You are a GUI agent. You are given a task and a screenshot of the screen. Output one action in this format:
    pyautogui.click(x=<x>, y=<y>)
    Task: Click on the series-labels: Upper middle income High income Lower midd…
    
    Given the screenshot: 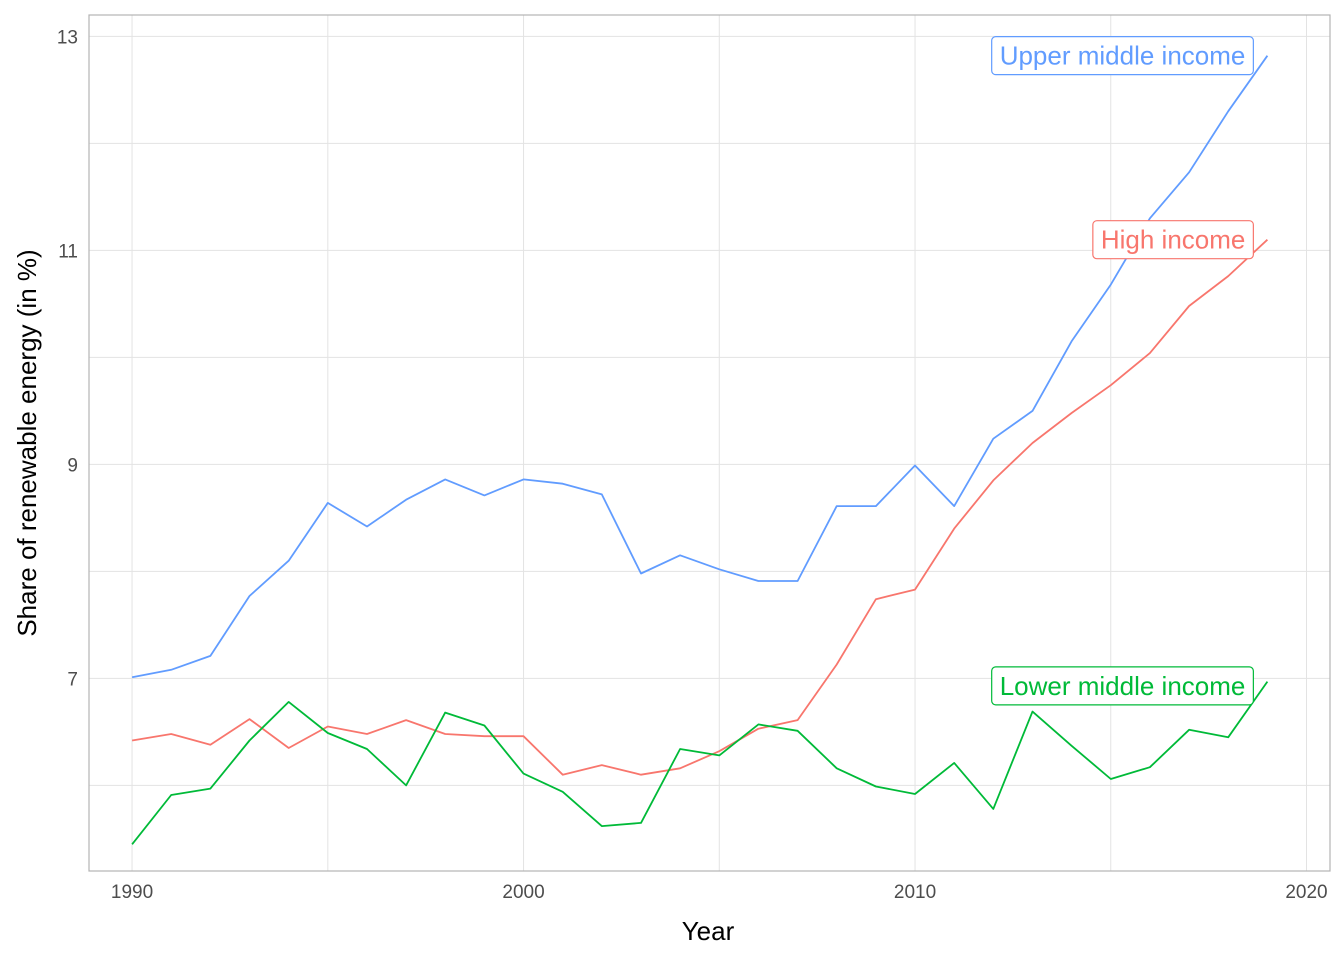 What is the action you would take?
    pyautogui.click(x=1122, y=371)
    